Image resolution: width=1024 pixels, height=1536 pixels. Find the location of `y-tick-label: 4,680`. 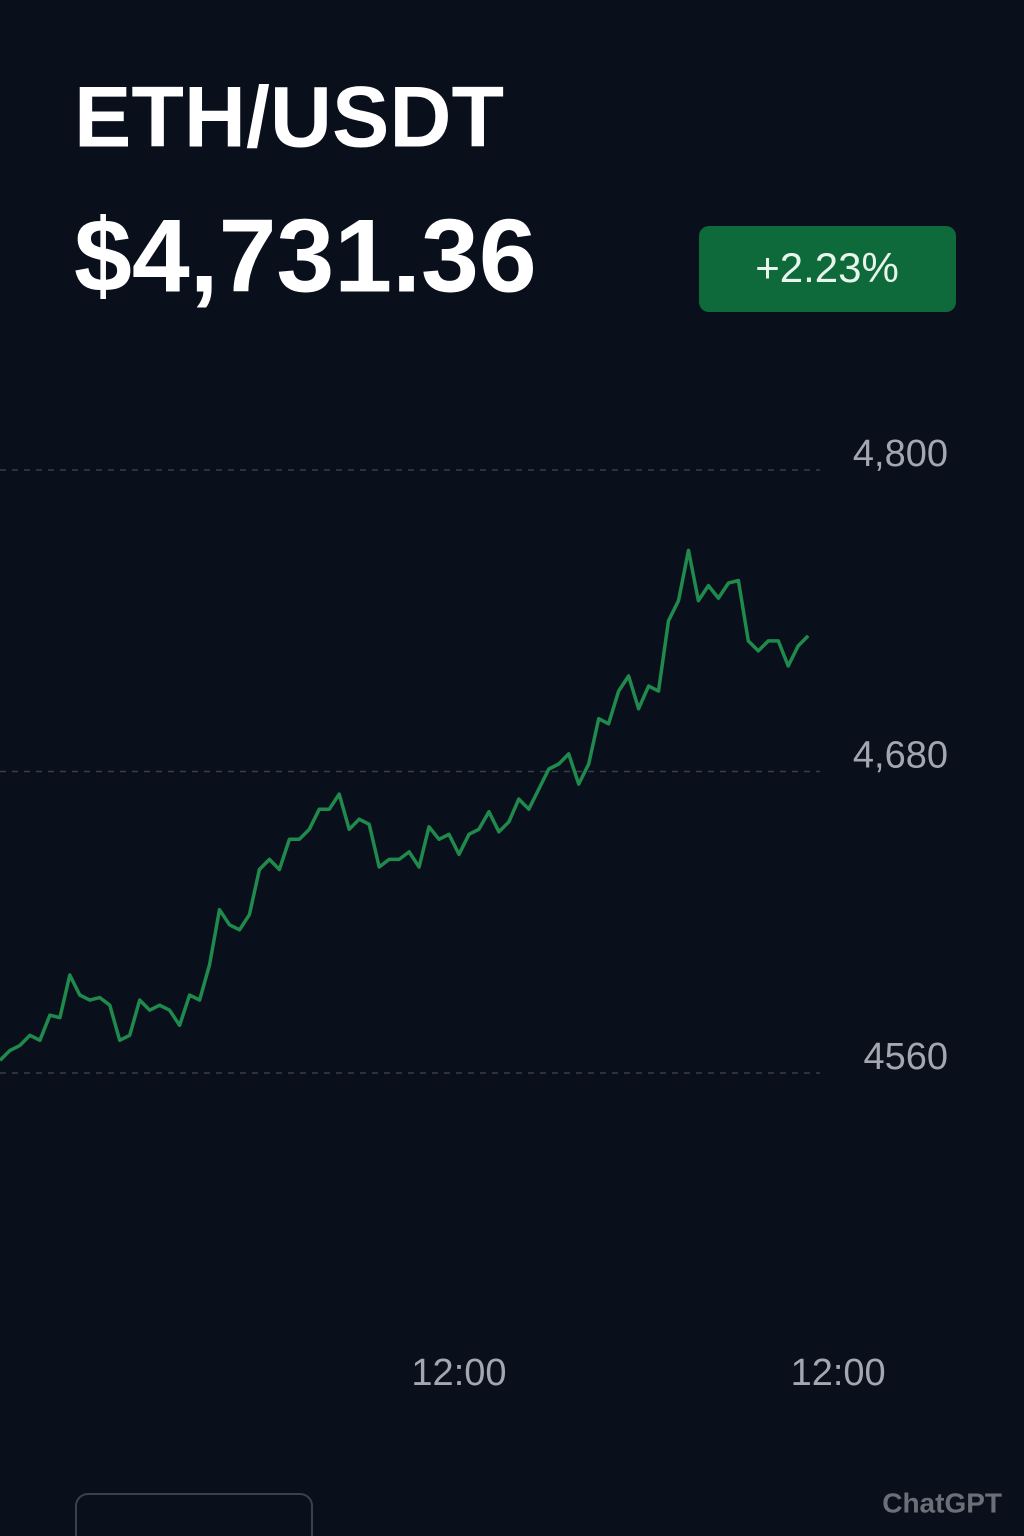

y-tick-label: 4,680 is located at coordinates (900, 756).